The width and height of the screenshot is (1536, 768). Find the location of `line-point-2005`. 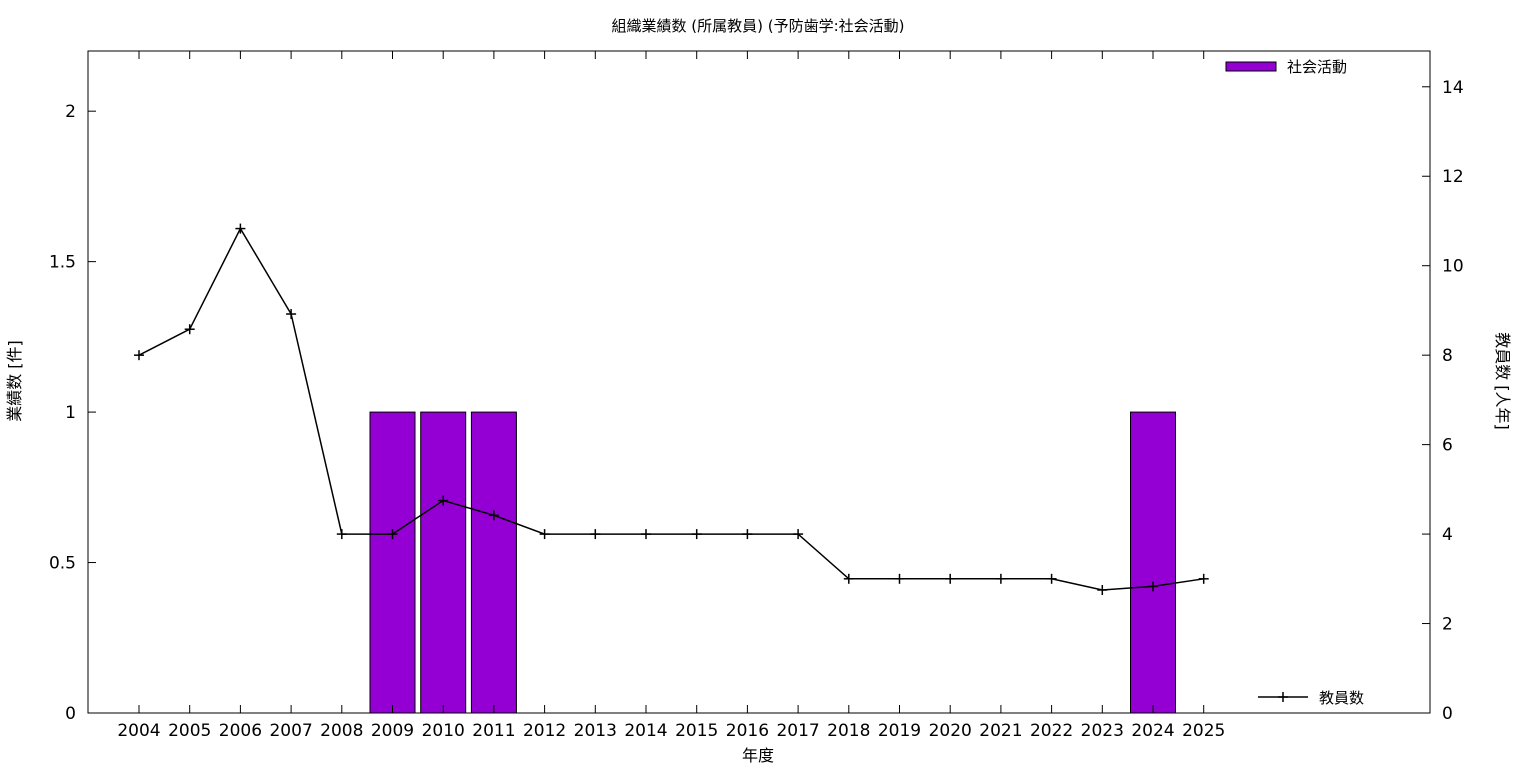

line-point-2005 is located at coordinates (189, 329).